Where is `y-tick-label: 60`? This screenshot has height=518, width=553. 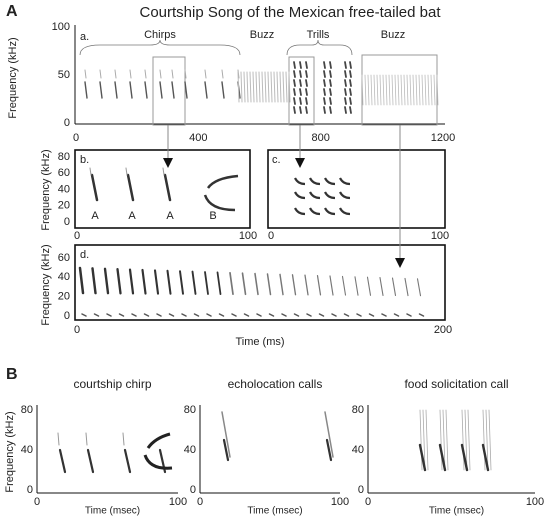
y-tick-label: 60 is located at coordinates (64, 258).